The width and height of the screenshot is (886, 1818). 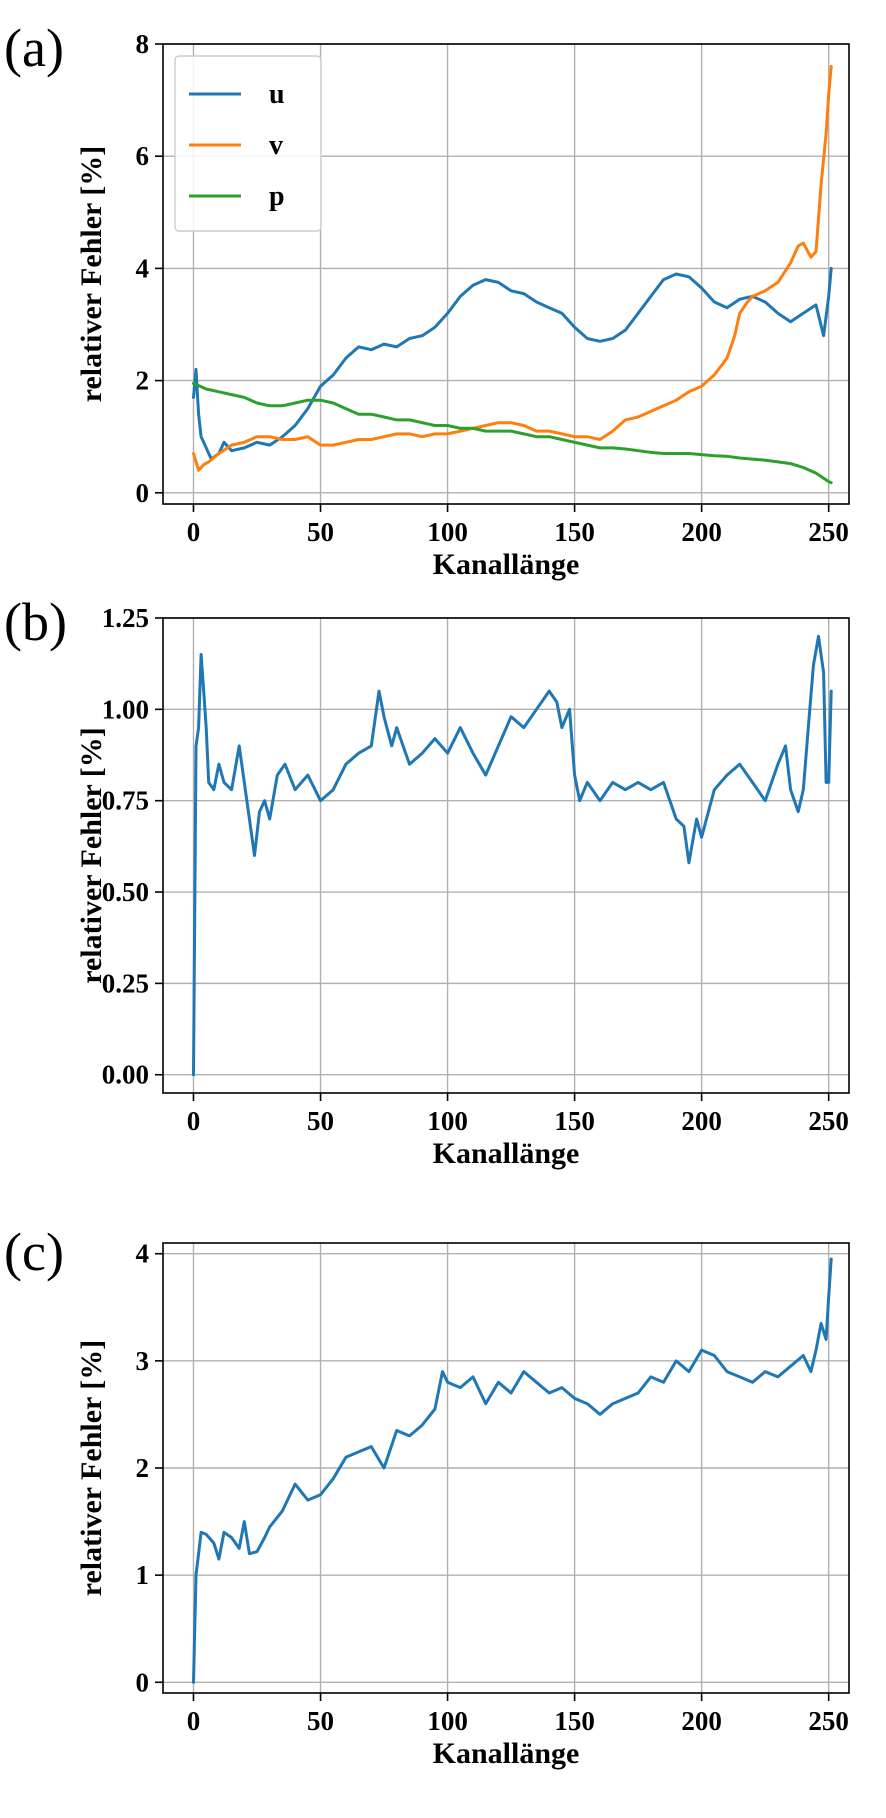 What do you see at coordinates (143, 1575) in the screenshot?
I see `y-tick-label: 1` at bounding box center [143, 1575].